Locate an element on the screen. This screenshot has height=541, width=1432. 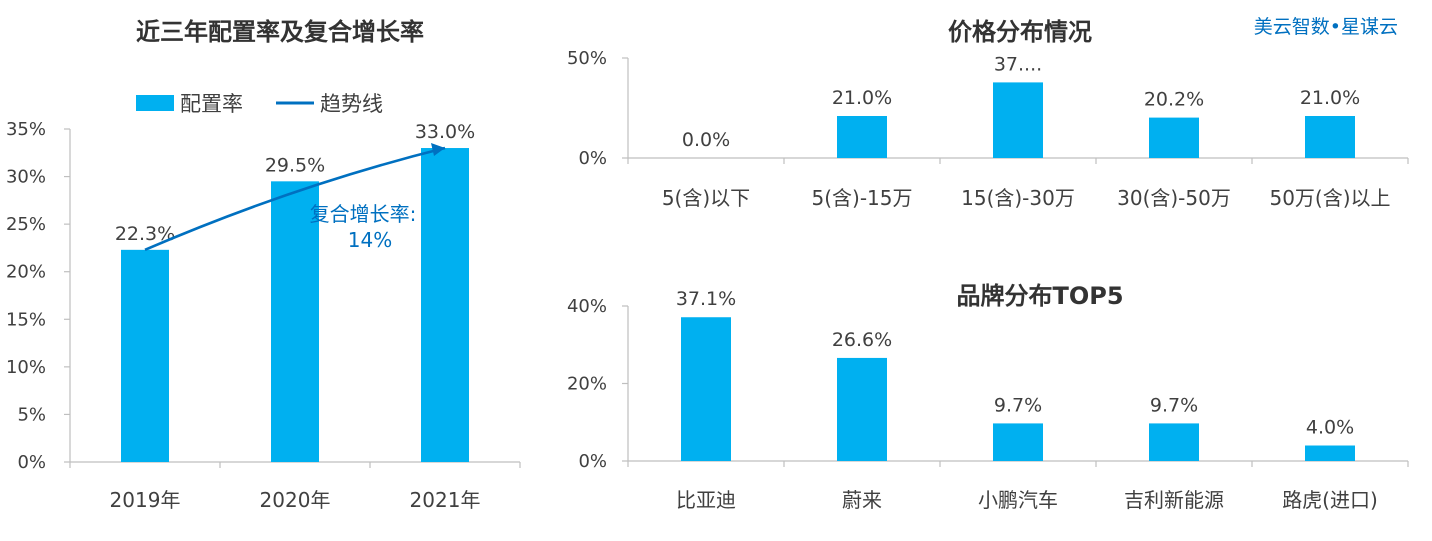
trend-line is located at coordinates (295, 199).